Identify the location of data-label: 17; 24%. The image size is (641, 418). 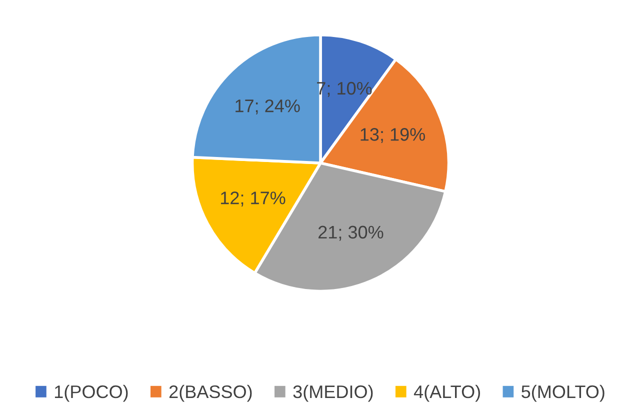
(268, 106).